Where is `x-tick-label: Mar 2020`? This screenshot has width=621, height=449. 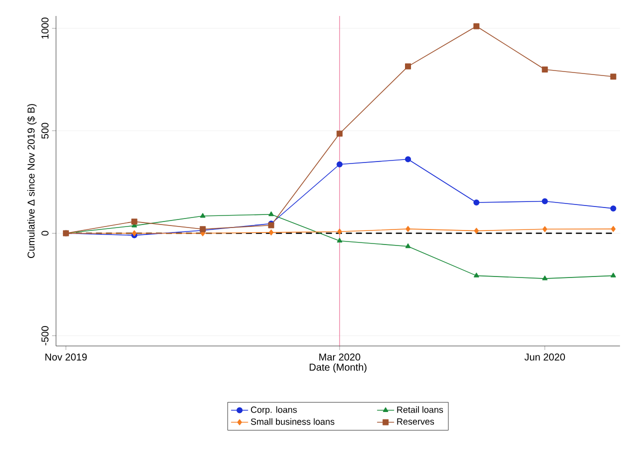 x-tick-label: Mar 2020 is located at coordinates (339, 357).